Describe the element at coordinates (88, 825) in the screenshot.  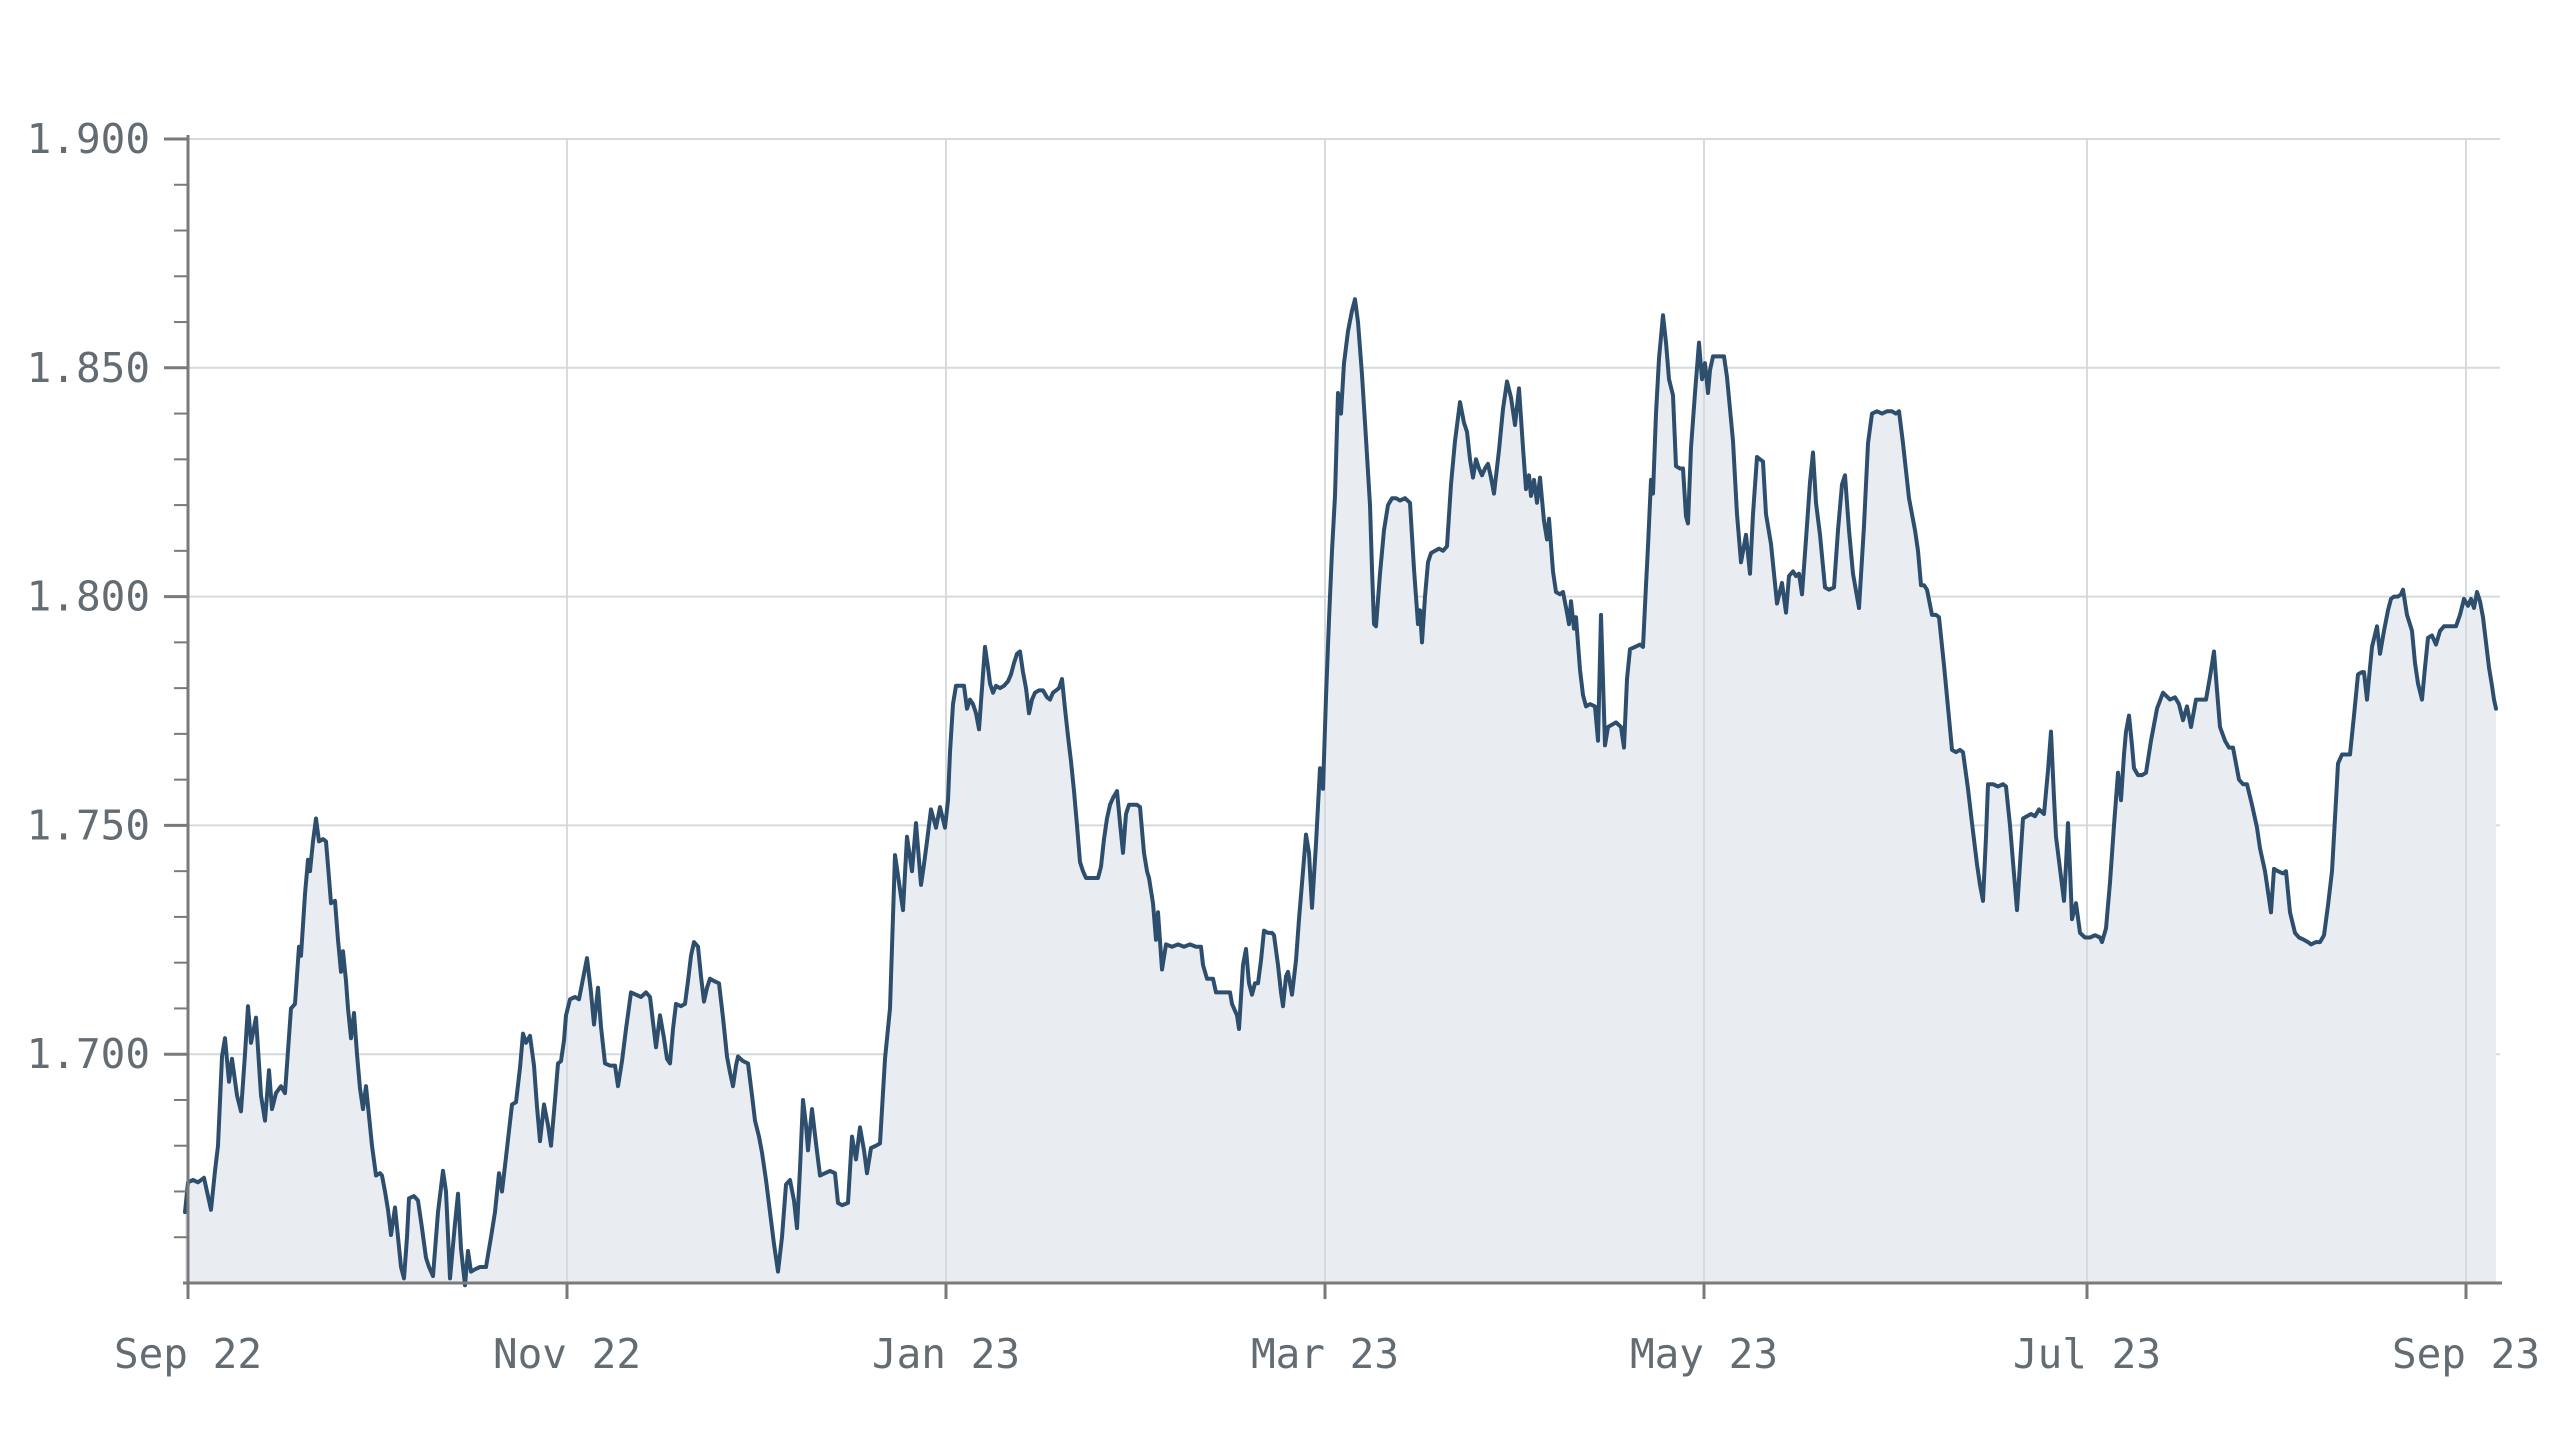
I see `y-axis-label-1.750: 1.750` at that location.